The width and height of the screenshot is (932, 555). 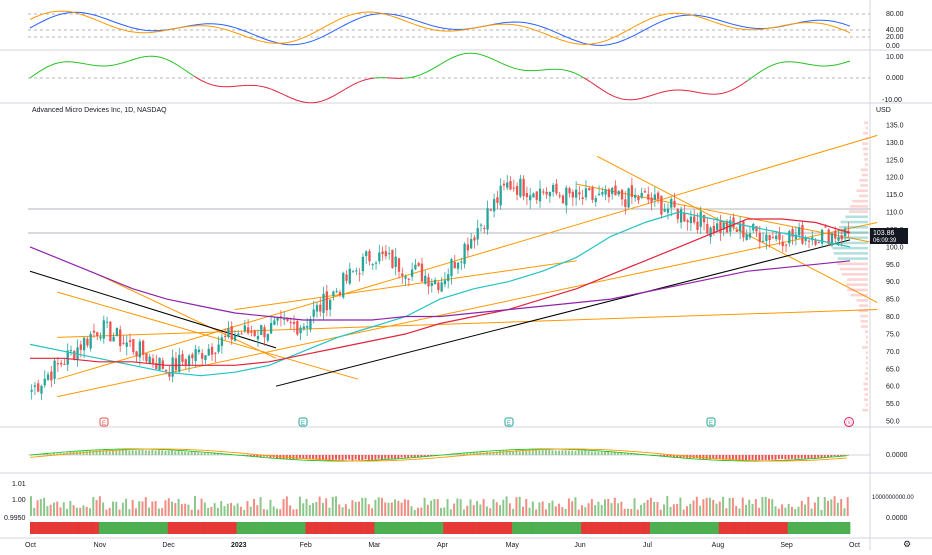 I want to click on time-tick: 2023, so click(x=239, y=545).